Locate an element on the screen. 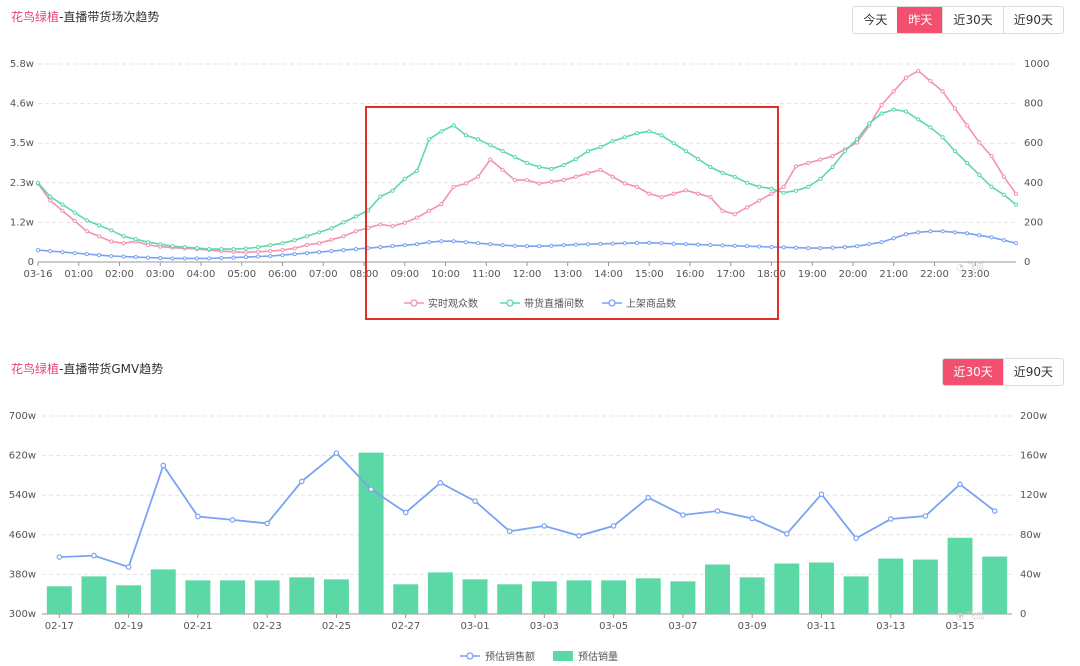 The image size is (1080, 666). bottom-range-btn-1: 近90天 is located at coordinates (1032, 372).